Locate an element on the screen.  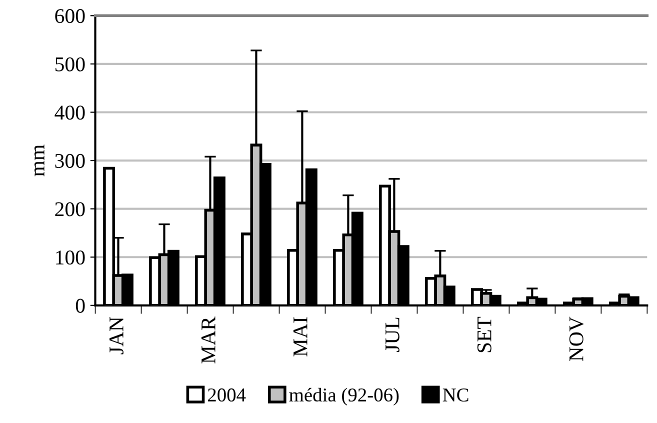
legend-label: 2004 is located at coordinates (227, 395).